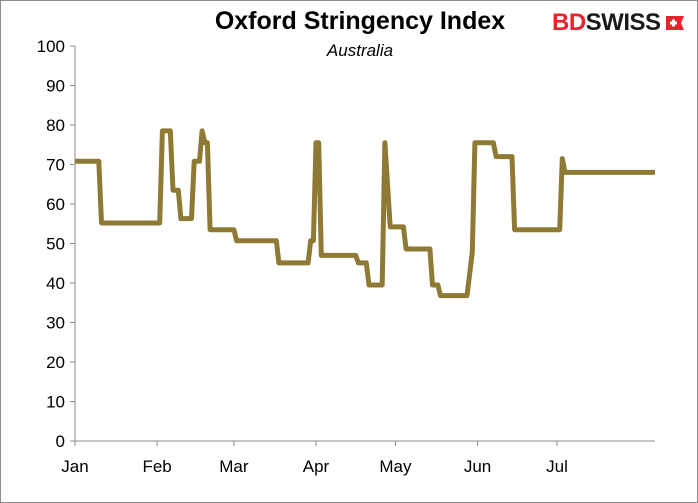 The height and width of the screenshot is (503, 698). What do you see at coordinates (55, 125) in the screenshot?
I see `y-tick-label: 80` at bounding box center [55, 125].